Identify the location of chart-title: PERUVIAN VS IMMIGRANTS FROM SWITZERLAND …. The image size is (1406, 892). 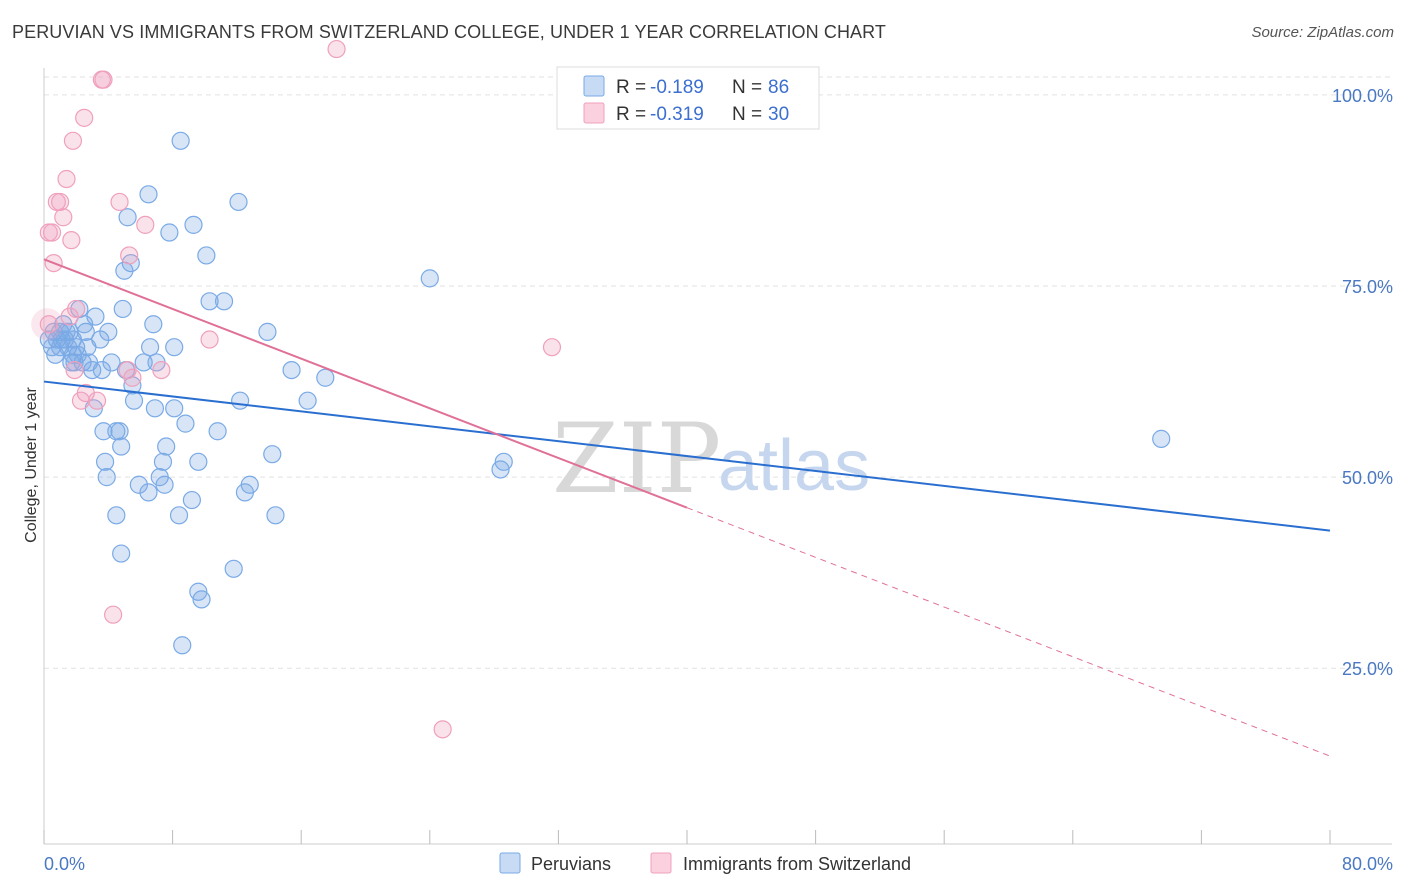
(449, 32).